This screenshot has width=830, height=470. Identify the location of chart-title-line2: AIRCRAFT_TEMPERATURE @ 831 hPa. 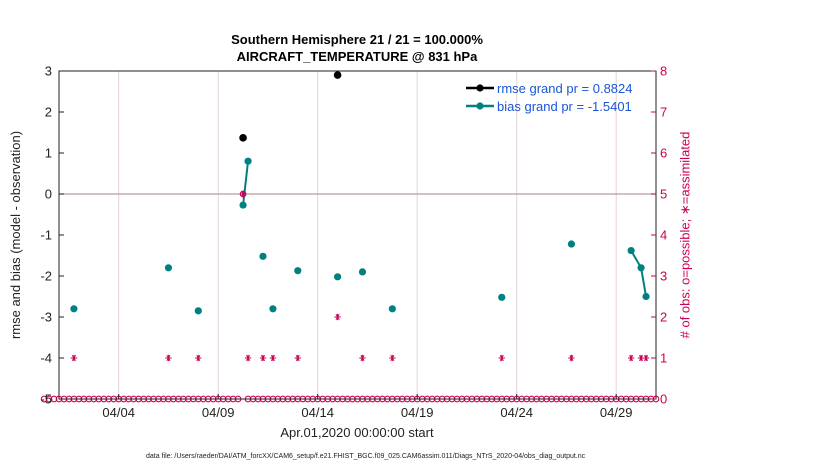
(357, 56).